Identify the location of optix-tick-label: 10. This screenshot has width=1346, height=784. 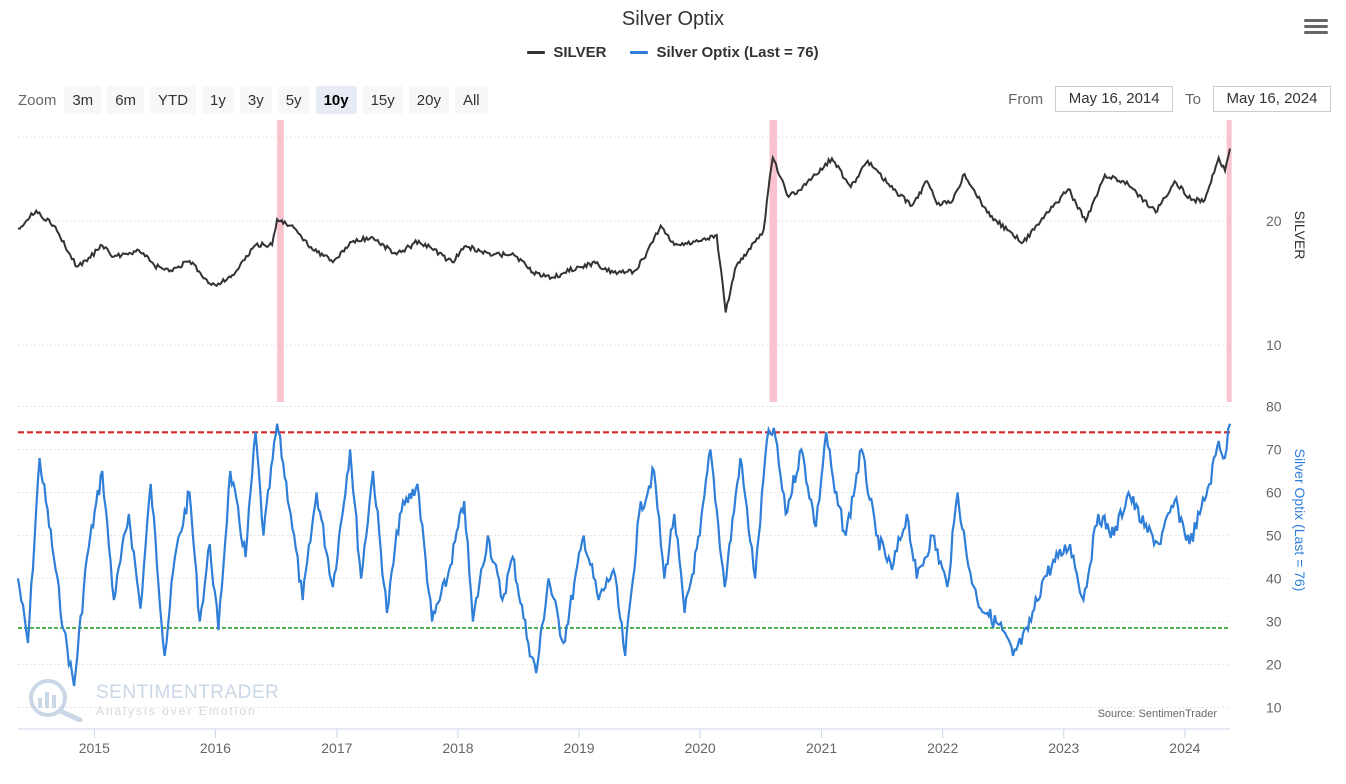
(1274, 708).